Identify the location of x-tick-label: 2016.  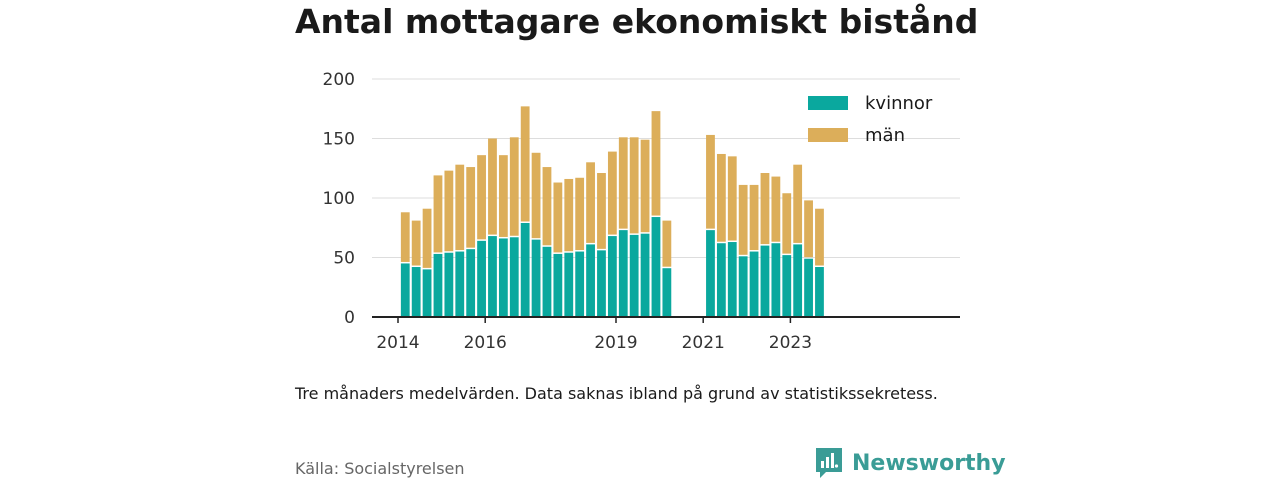
(485, 343).